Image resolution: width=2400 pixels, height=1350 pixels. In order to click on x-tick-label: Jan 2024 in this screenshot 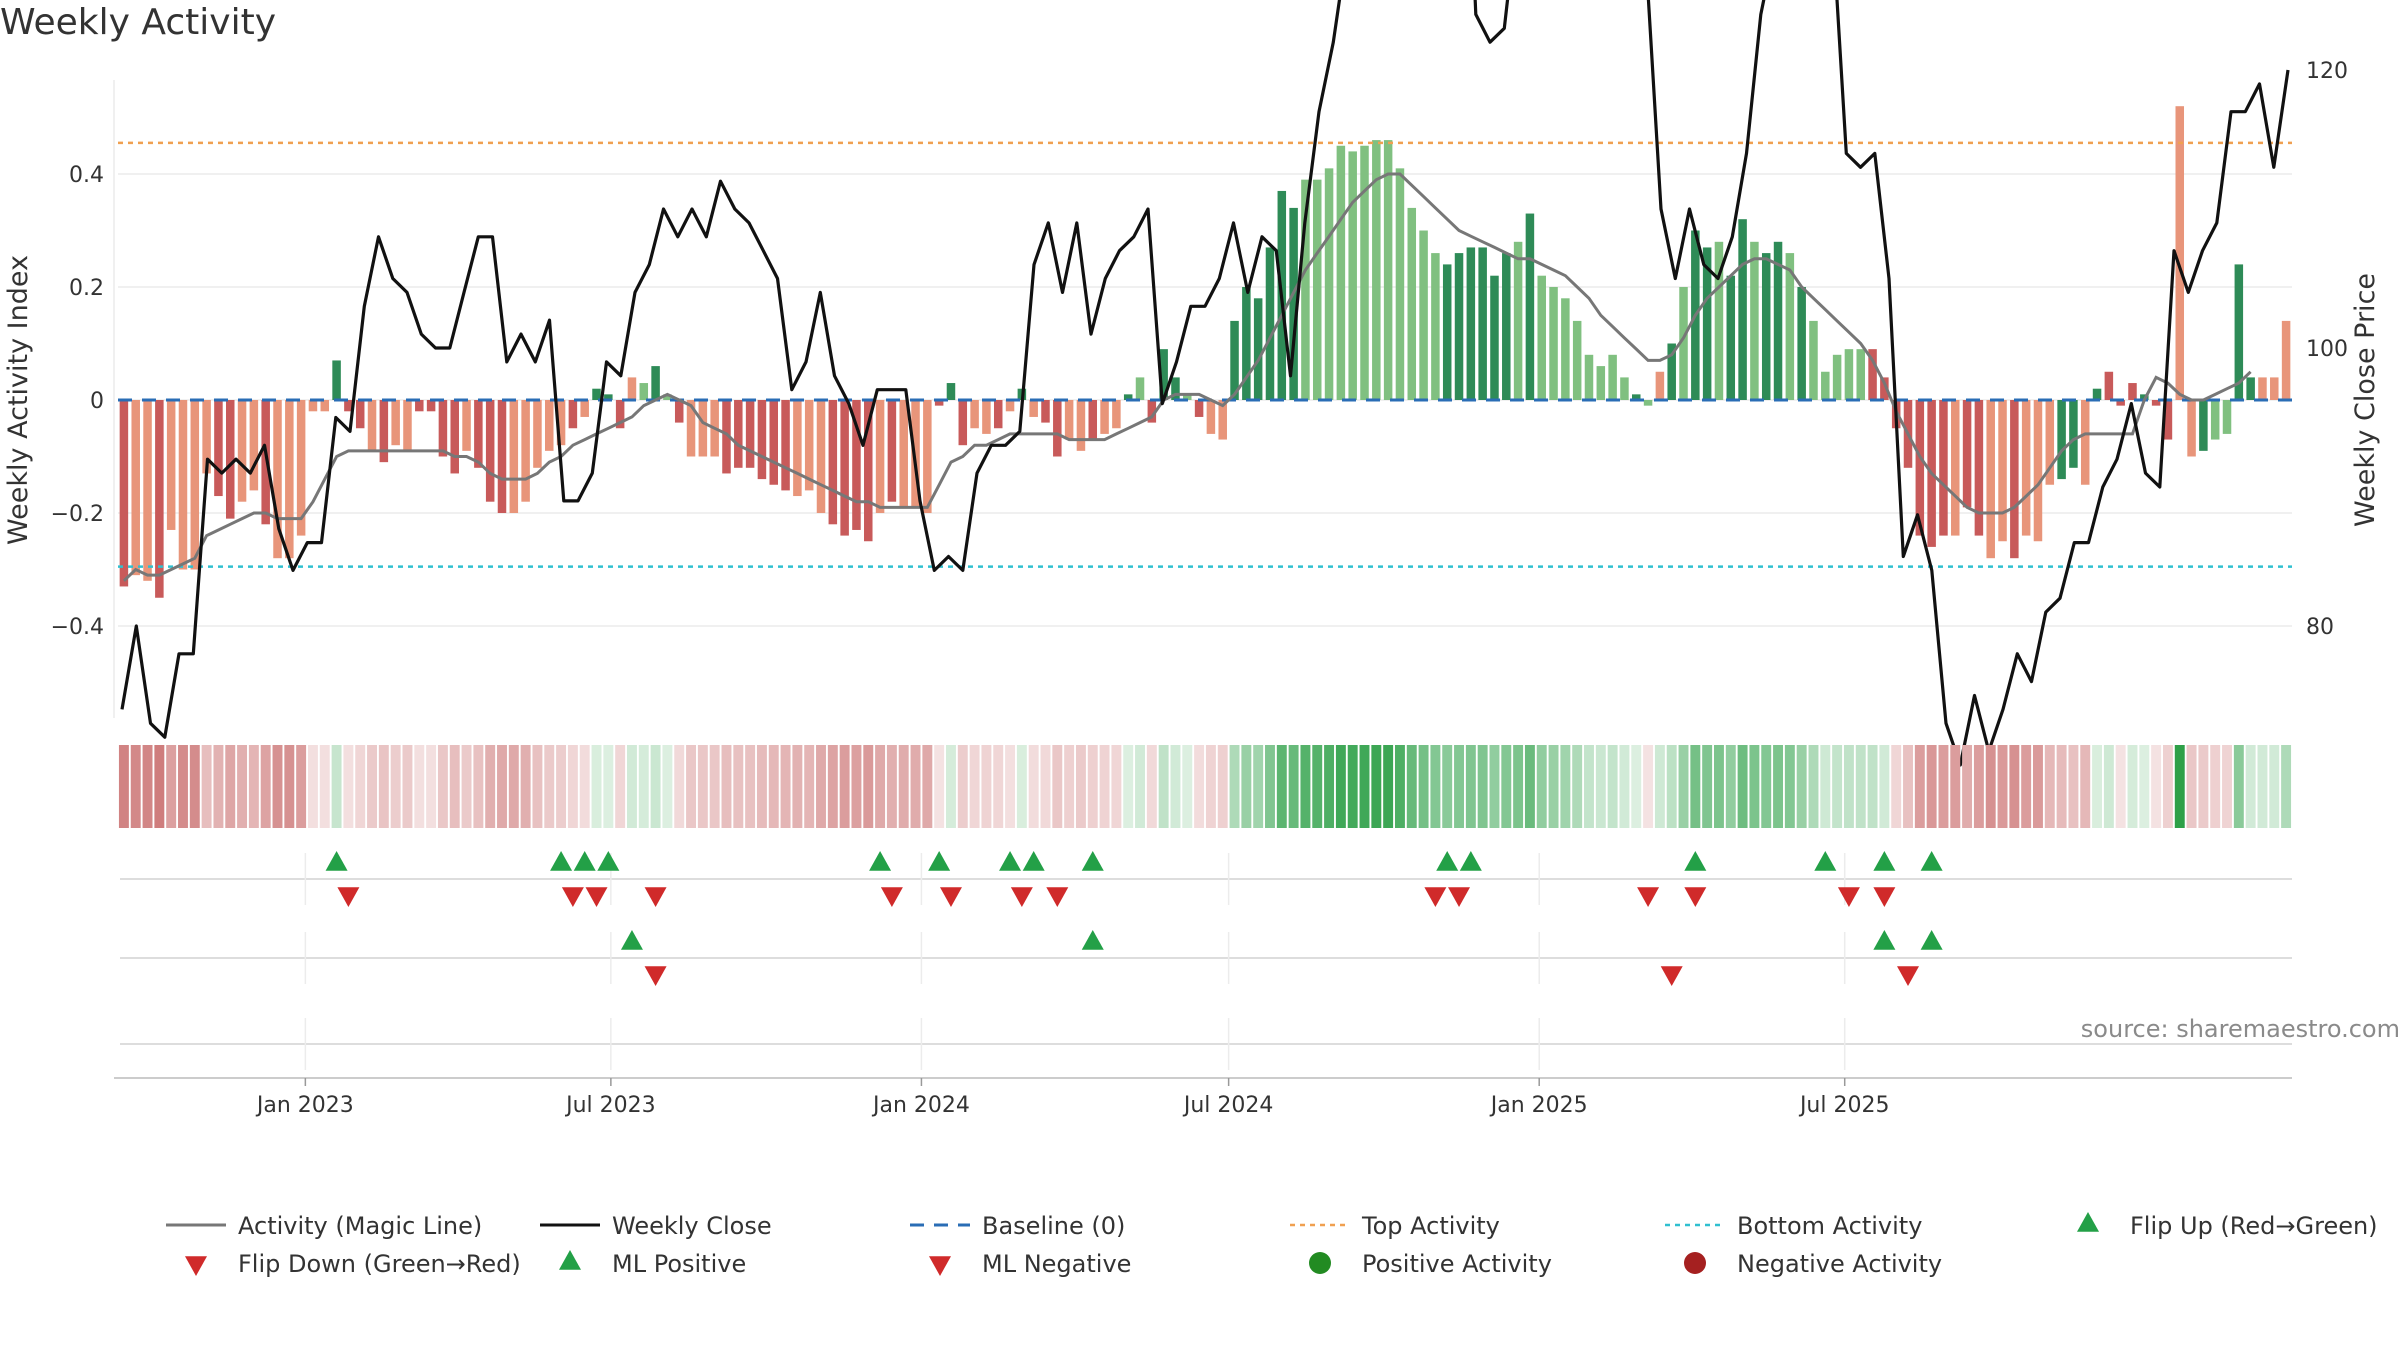, I will do `click(920, 1105)`.